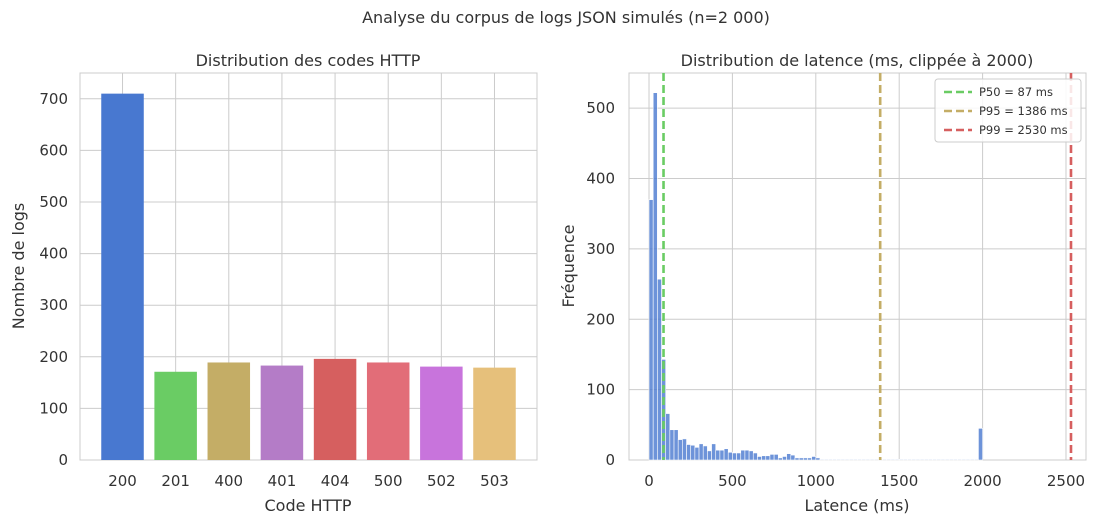 This screenshot has height=528, width=1096. I want to click on x-tick-label: 404, so click(335, 481).